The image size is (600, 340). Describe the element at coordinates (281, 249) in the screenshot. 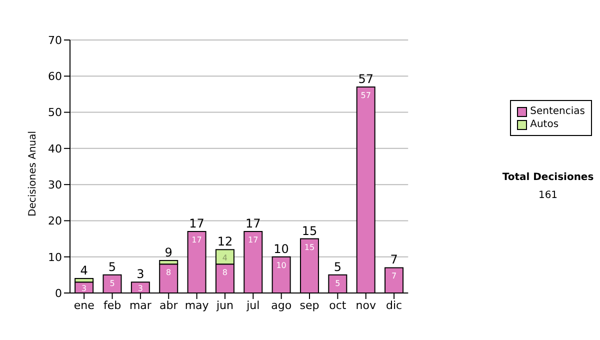

I see `total-label: 10` at that location.